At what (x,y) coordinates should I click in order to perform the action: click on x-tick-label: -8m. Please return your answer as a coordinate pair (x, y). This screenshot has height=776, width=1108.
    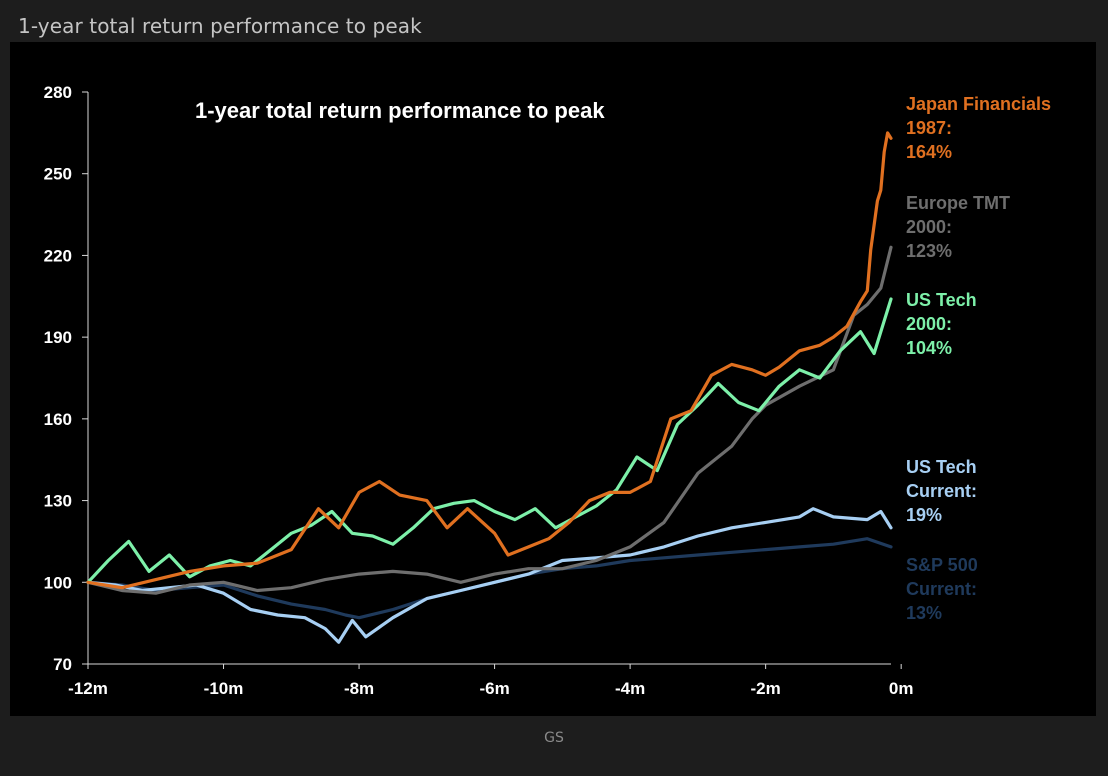
    Looking at the image, I should click on (359, 688).